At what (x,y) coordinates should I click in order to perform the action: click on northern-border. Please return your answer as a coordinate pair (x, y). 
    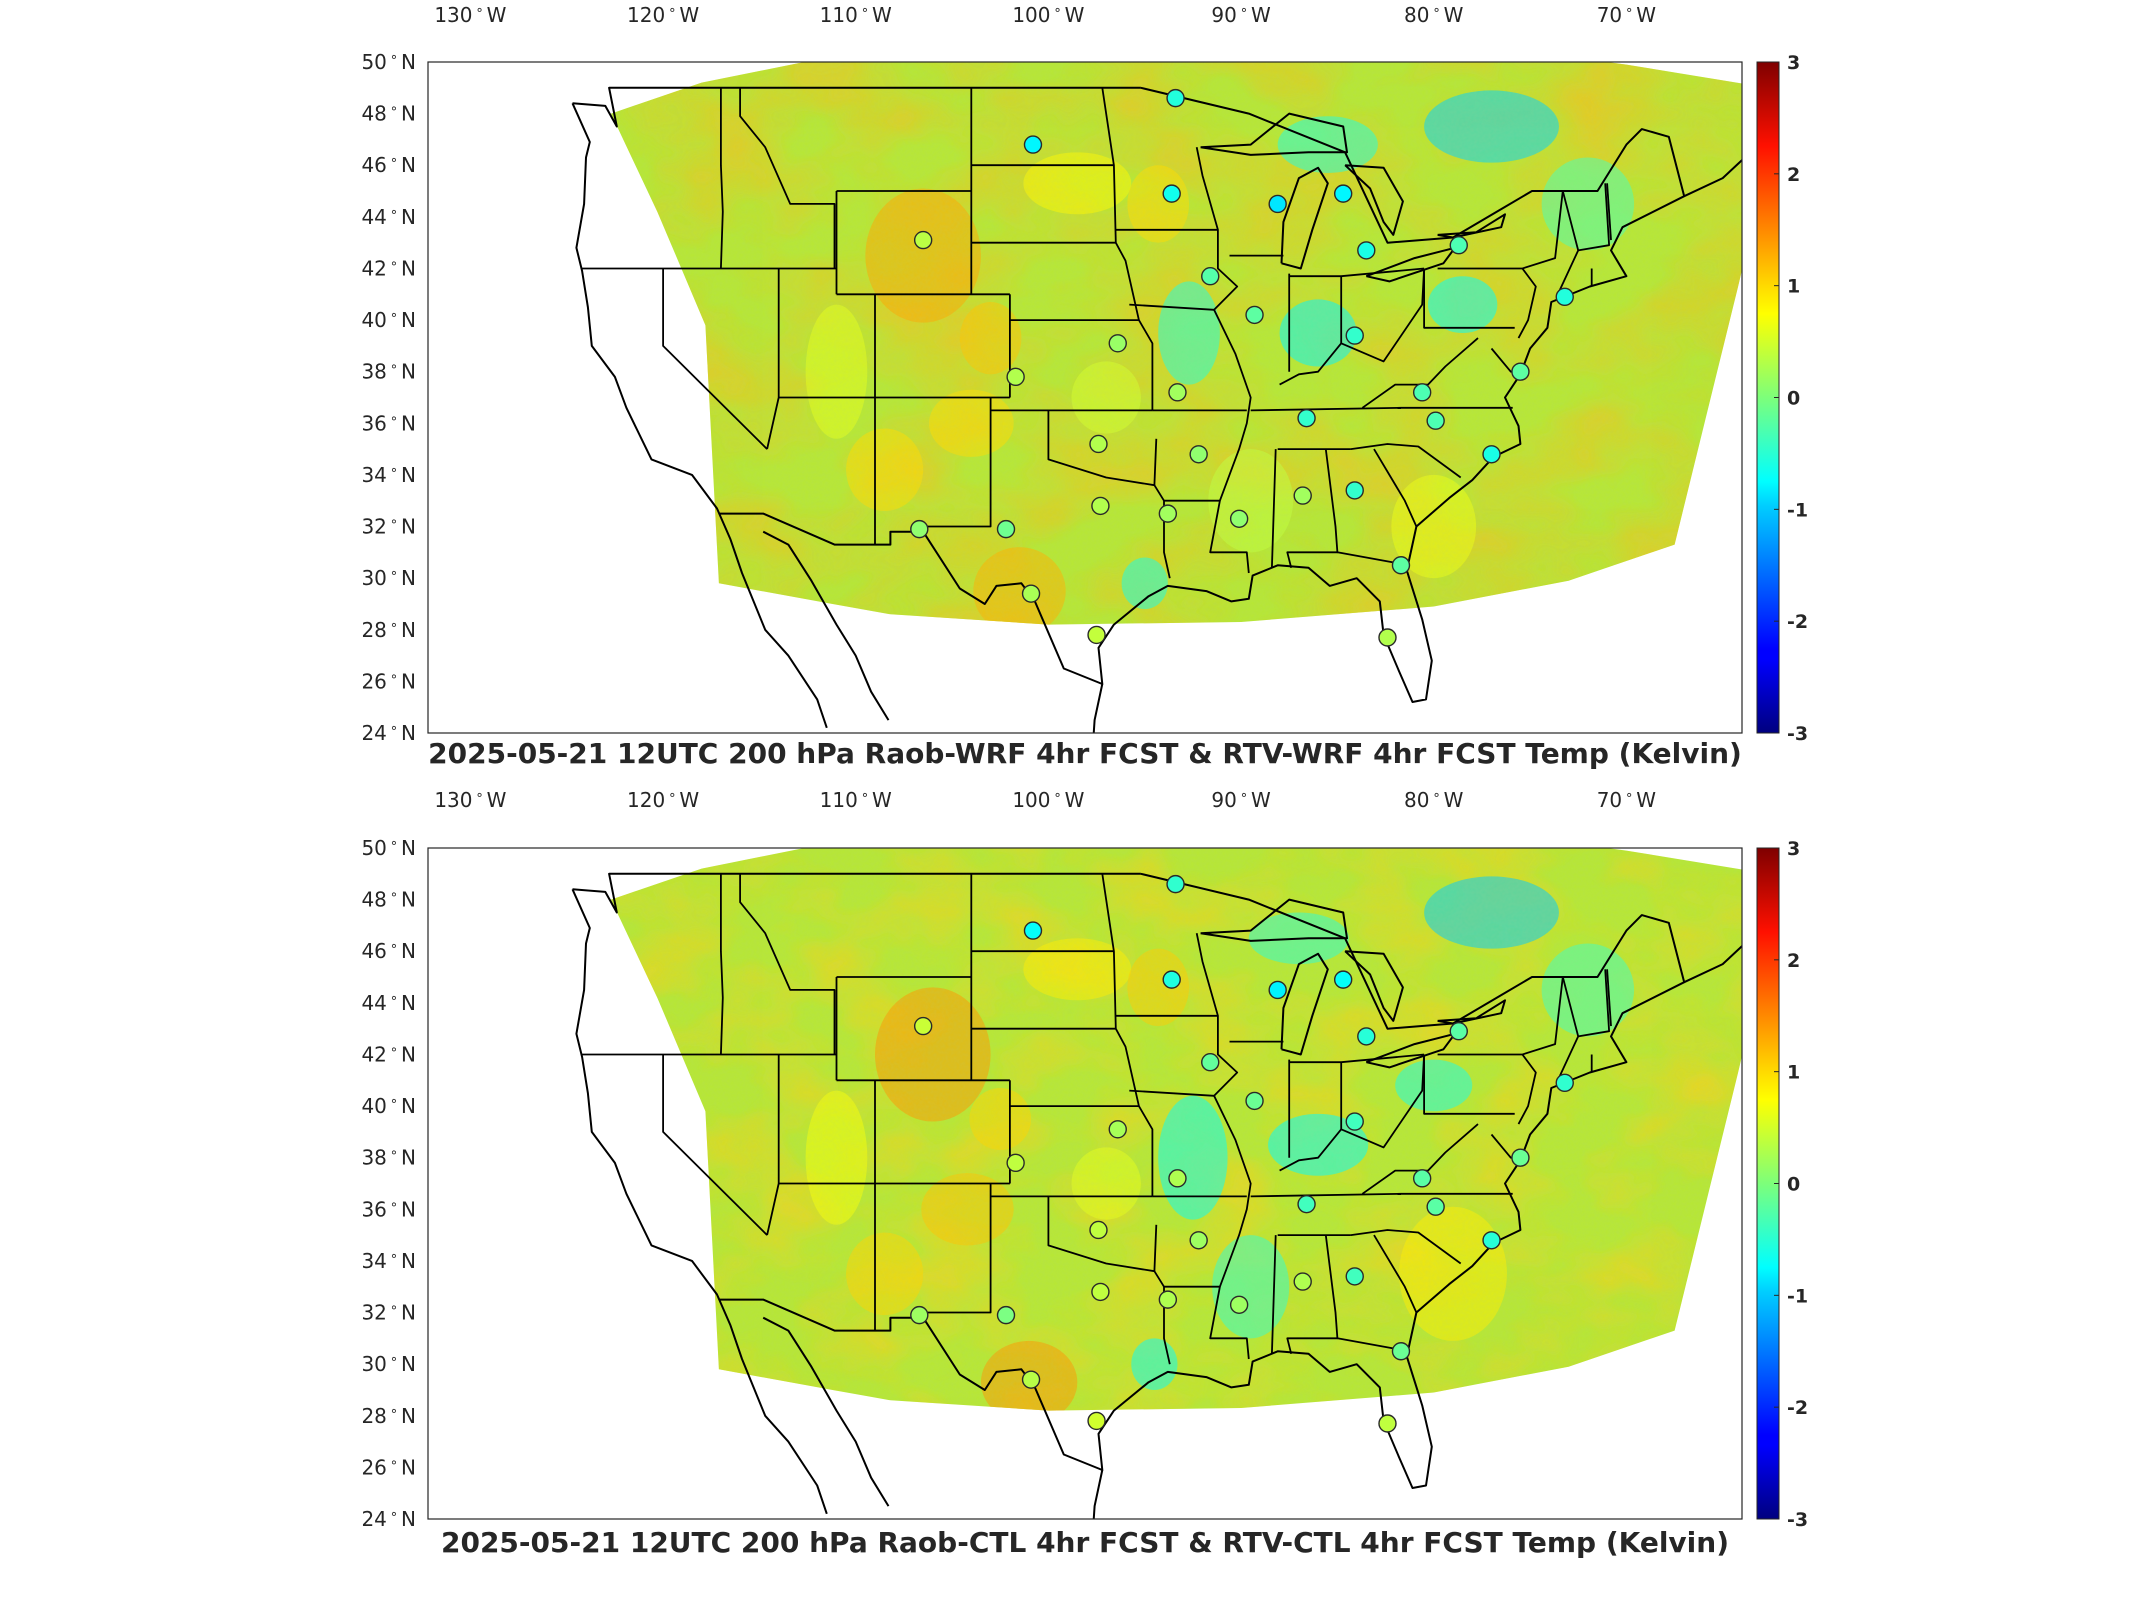
    Looking at the image, I should click on (856, 107).